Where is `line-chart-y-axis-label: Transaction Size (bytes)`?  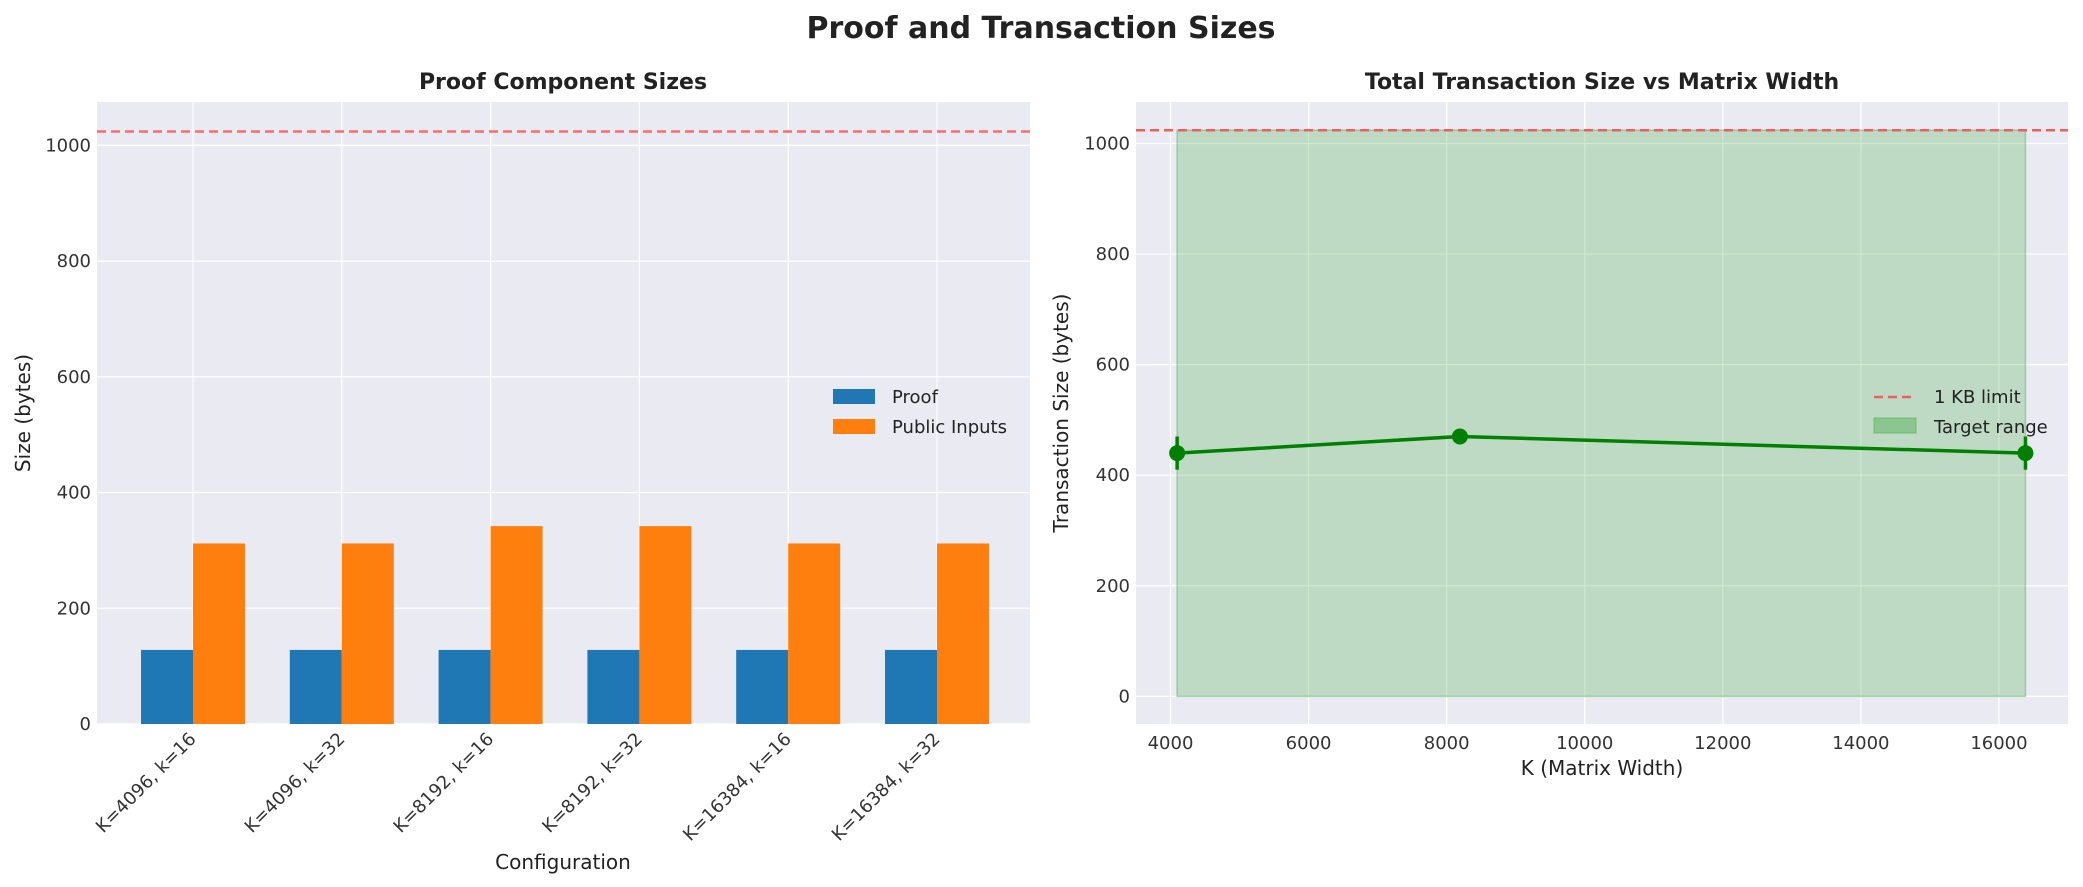 line-chart-y-axis-label: Transaction Size (bytes) is located at coordinates (1061, 414).